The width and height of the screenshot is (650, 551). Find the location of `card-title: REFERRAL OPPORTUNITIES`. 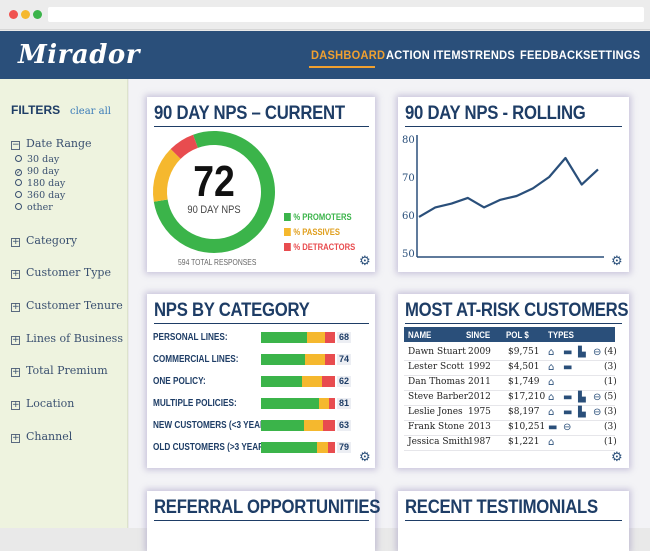

card-title: REFERRAL OPPORTUNITIES is located at coordinates (267, 507).